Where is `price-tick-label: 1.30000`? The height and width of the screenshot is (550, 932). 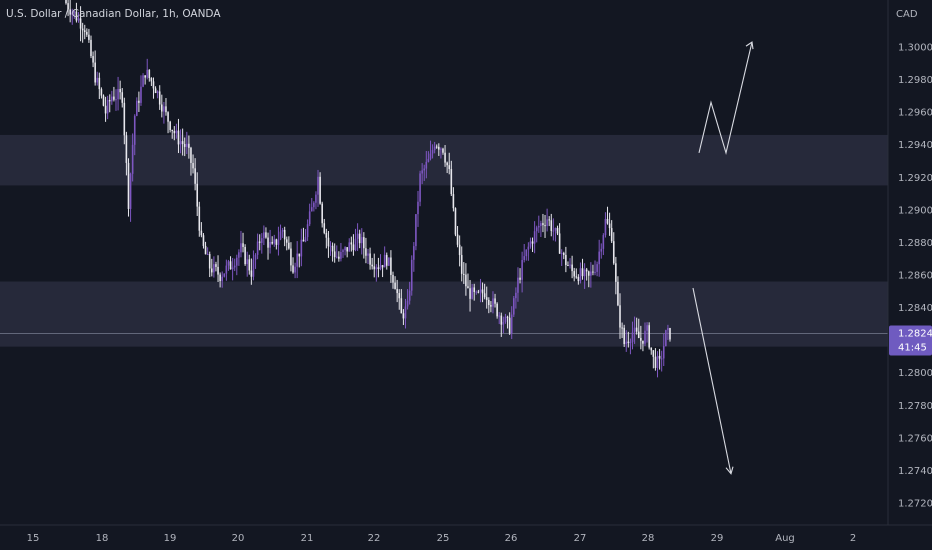 price-tick-label: 1.30000 is located at coordinates (915, 48).